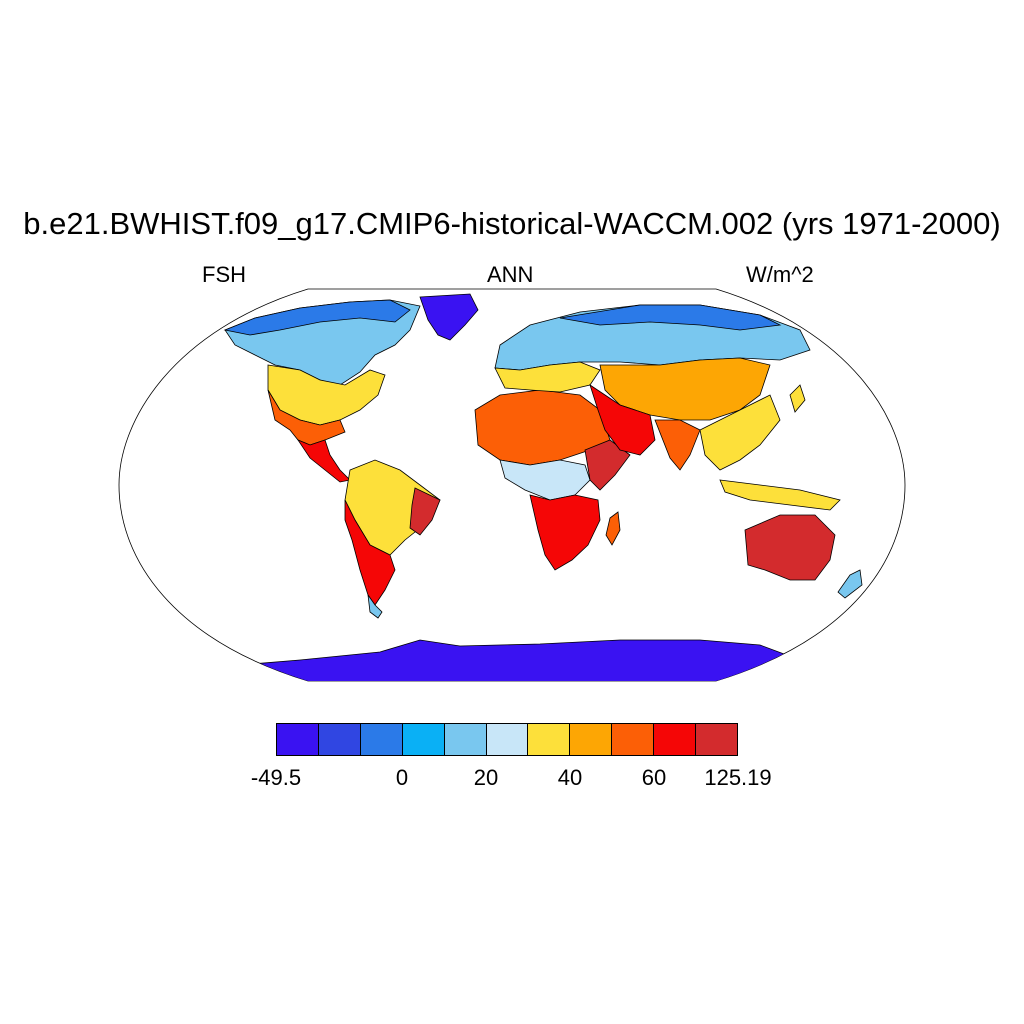 The height and width of the screenshot is (1024, 1024). What do you see at coordinates (677, 445) in the screenshot?
I see `india` at bounding box center [677, 445].